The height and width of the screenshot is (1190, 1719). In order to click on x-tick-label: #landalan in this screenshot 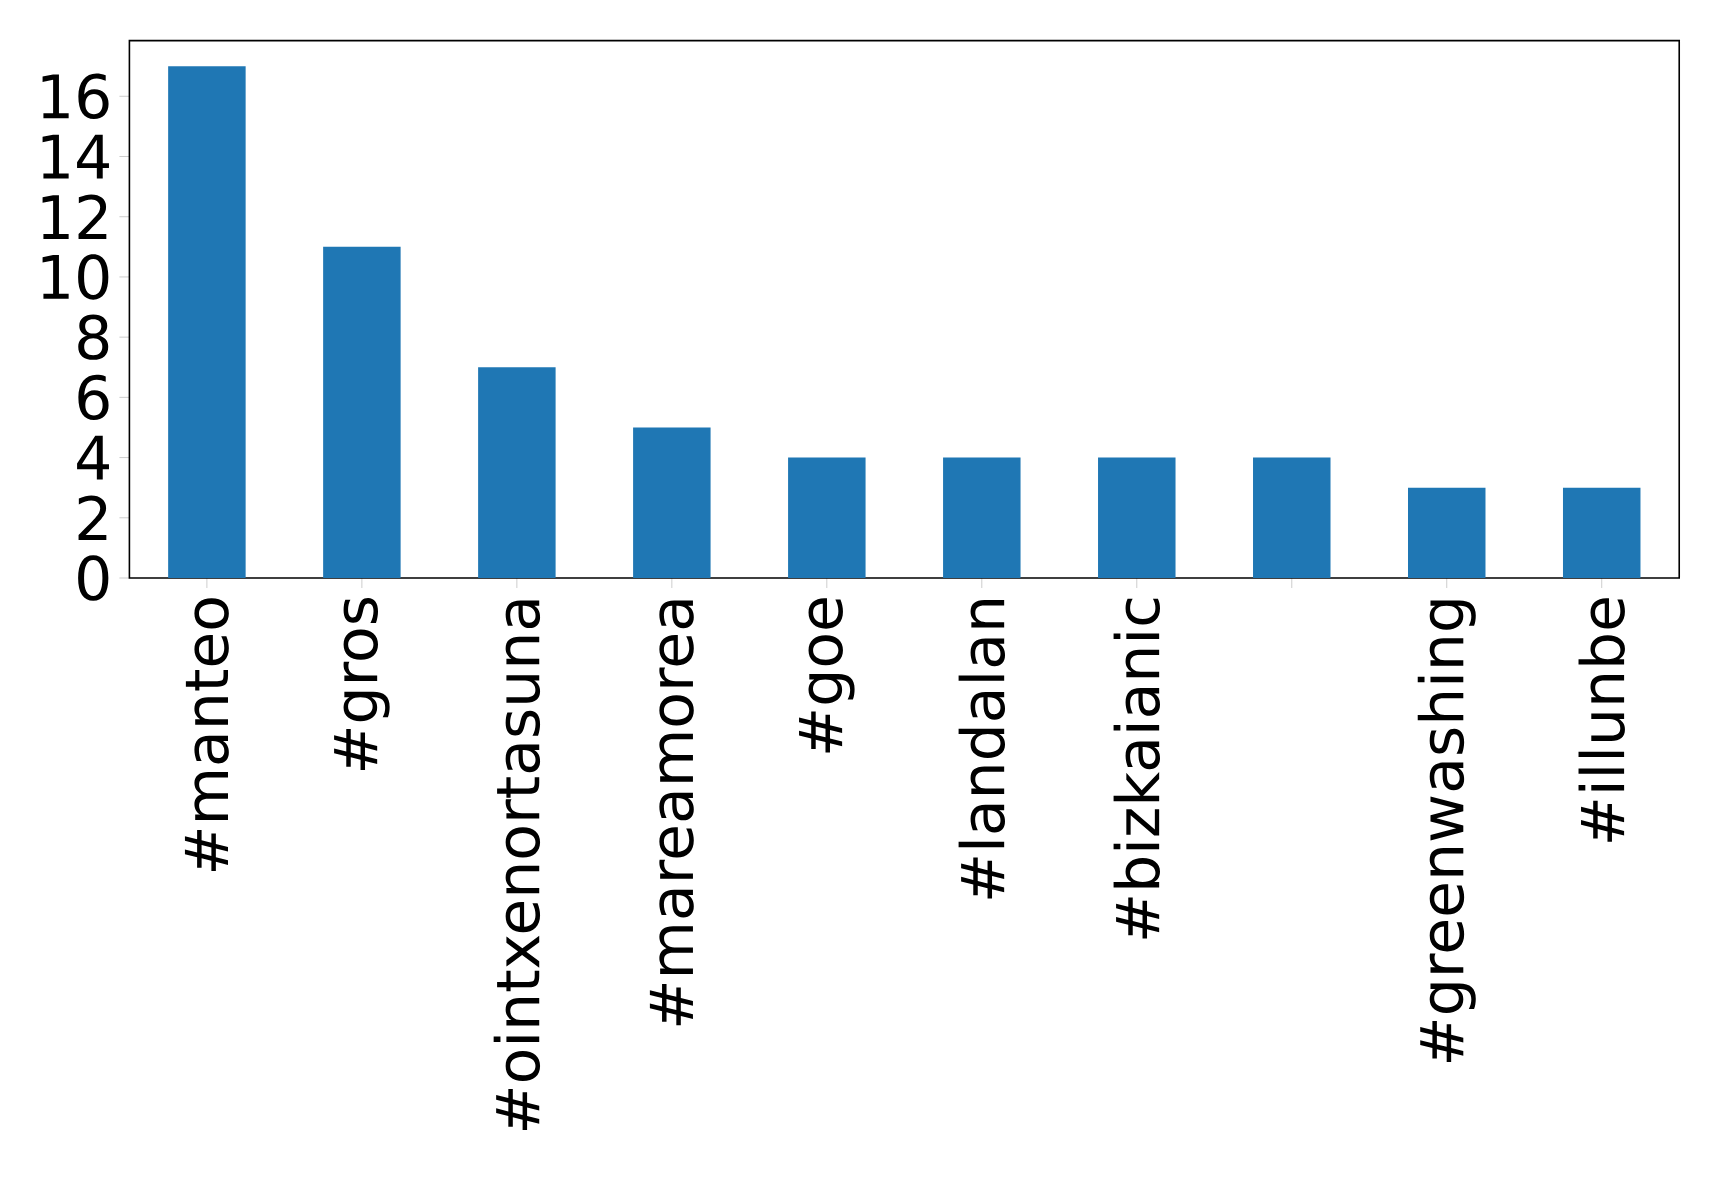, I will do `click(982, 749)`.